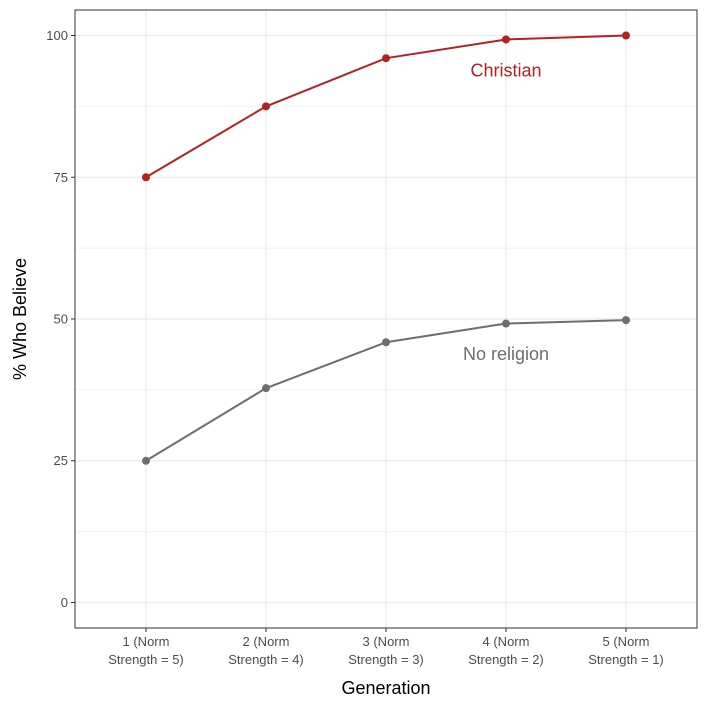 Image resolution: width=711 pixels, height=711 pixels. I want to click on x-tick-label: 1 (Norm Strength = 5), so click(146, 650).